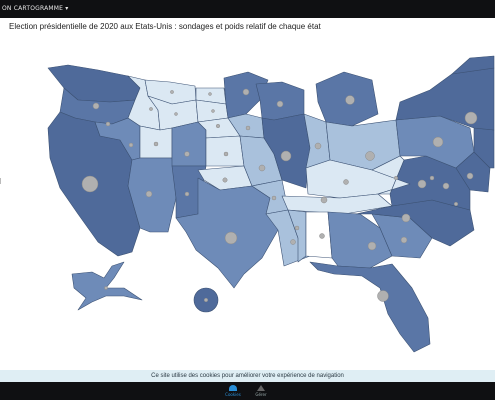 This screenshot has width=495, height=400. I want to click on poll-dot-illinois, so click(286, 156).